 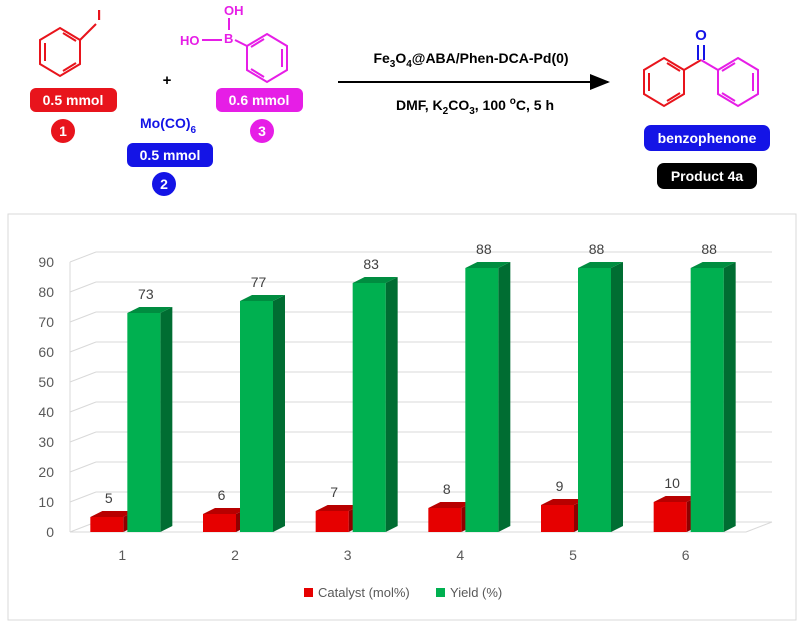 I want to click on y-tick-label: 50, so click(x=46, y=382).